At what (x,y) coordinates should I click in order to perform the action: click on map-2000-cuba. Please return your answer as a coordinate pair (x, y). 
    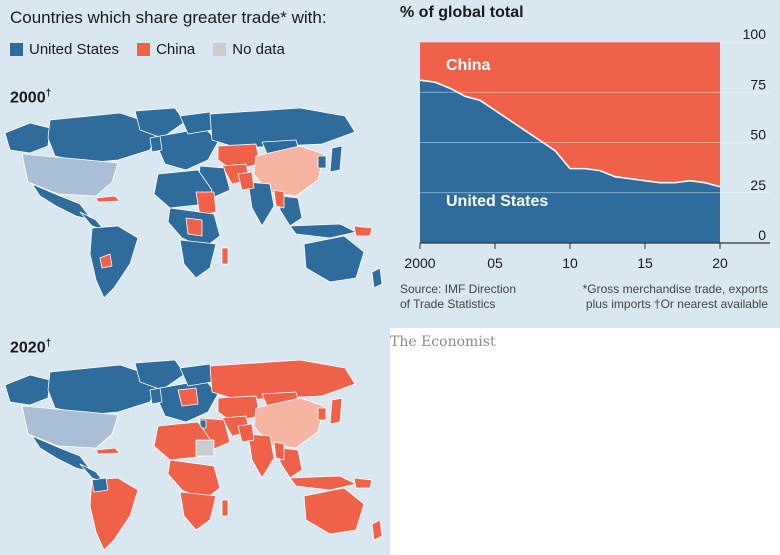
    Looking at the image, I should click on (108, 199).